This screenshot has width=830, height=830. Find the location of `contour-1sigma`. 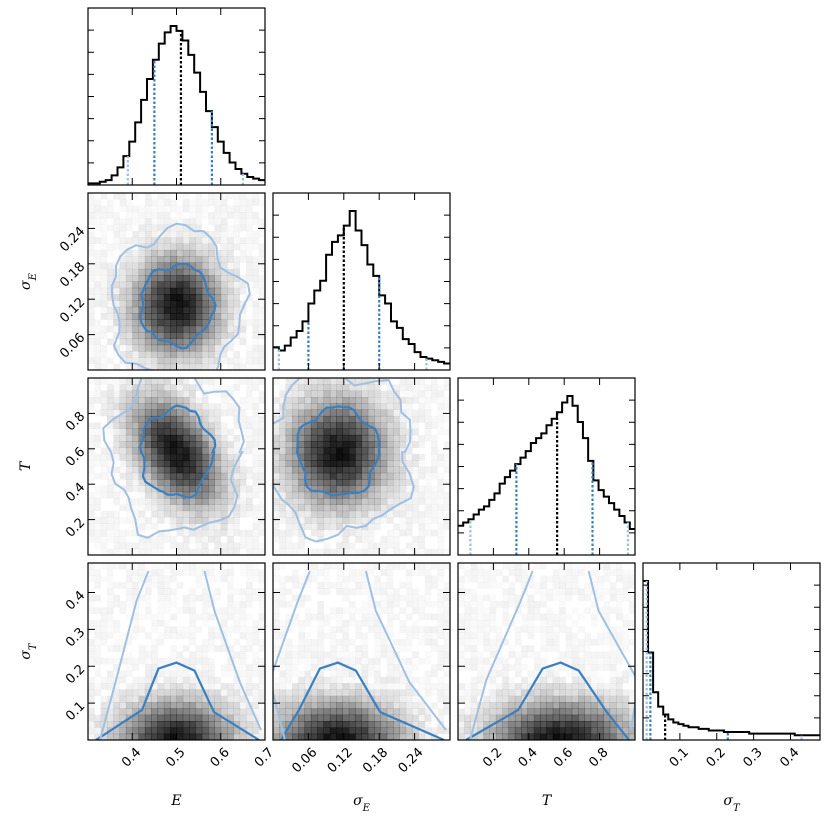

contour-1sigma is located at coordinates (362, 700).